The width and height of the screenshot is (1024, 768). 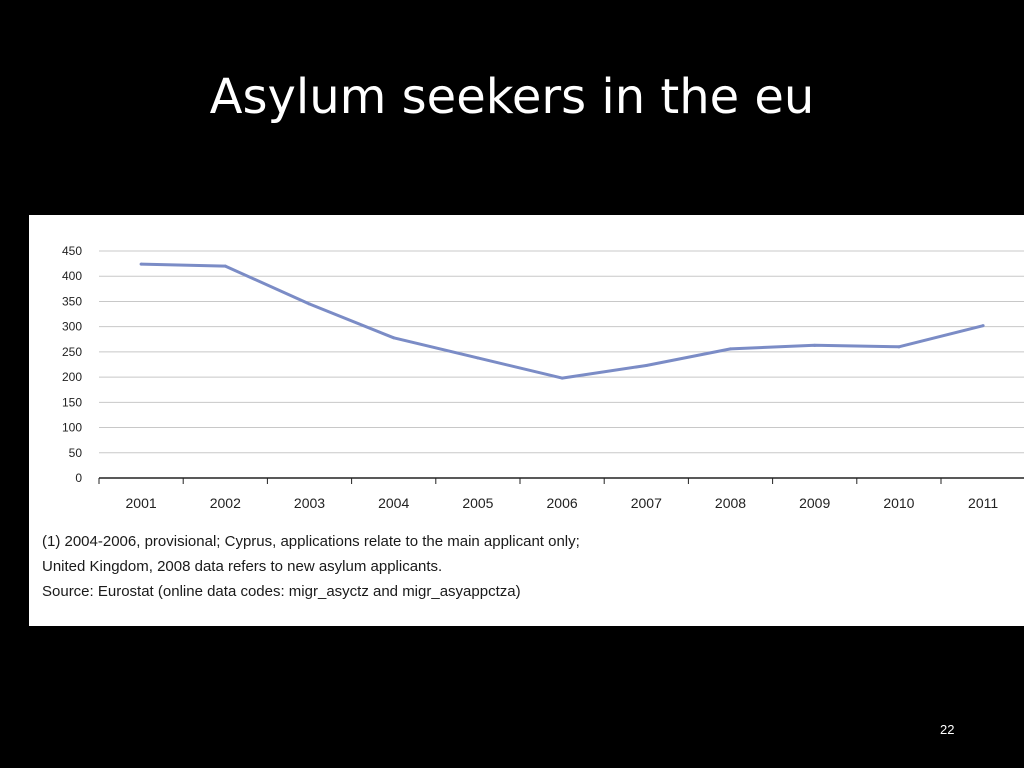 What do you see at coordinates (562, 503) in the screenshot?
I see `x-tick-label: 2006` at bounding box center [562, 503].